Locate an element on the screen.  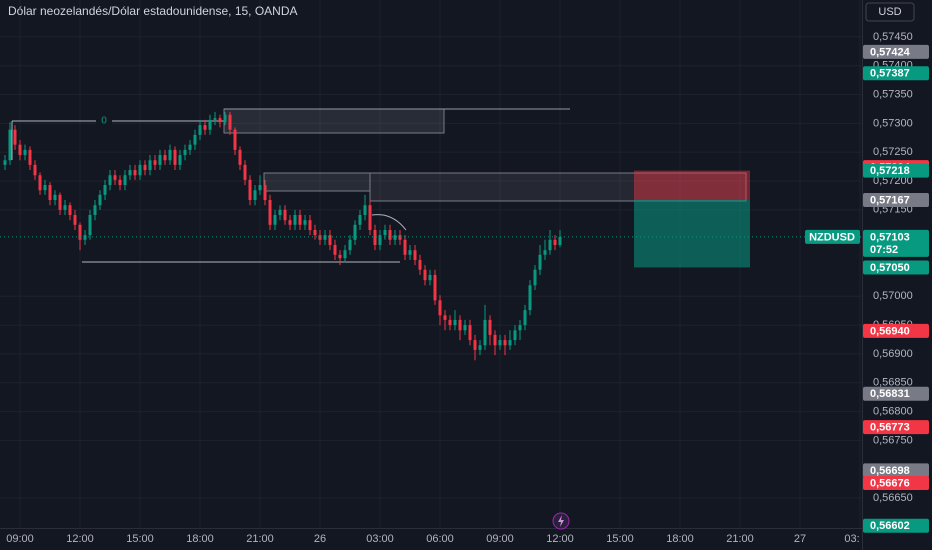
price-tag-label: 0,57424 is located at coordinates (890, 52).